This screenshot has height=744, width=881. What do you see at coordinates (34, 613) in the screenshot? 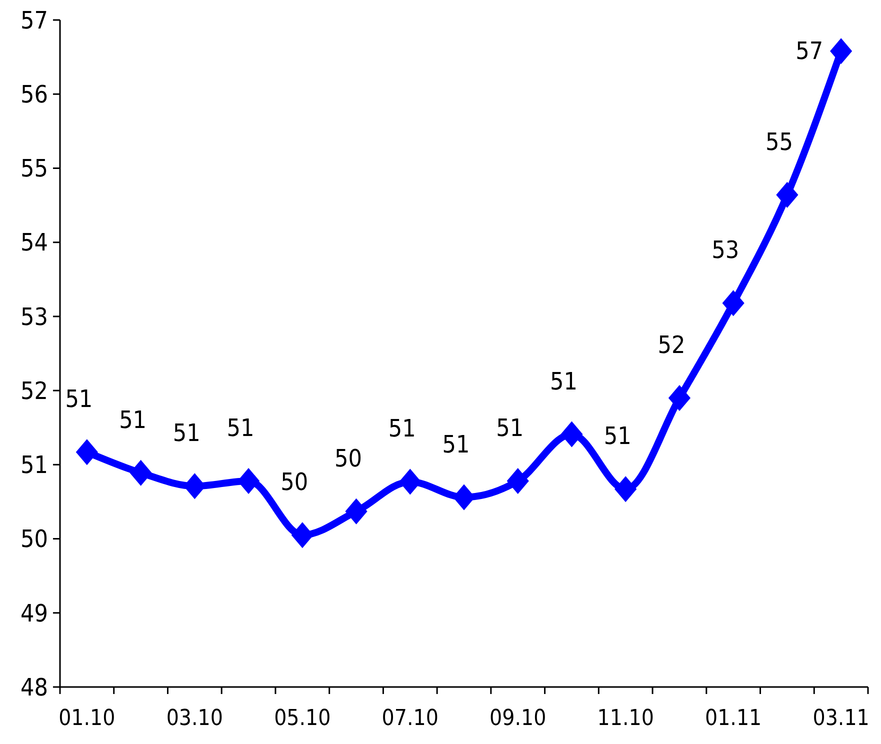
I see `y-tick-label: 49` at bounding box center [34, 613].